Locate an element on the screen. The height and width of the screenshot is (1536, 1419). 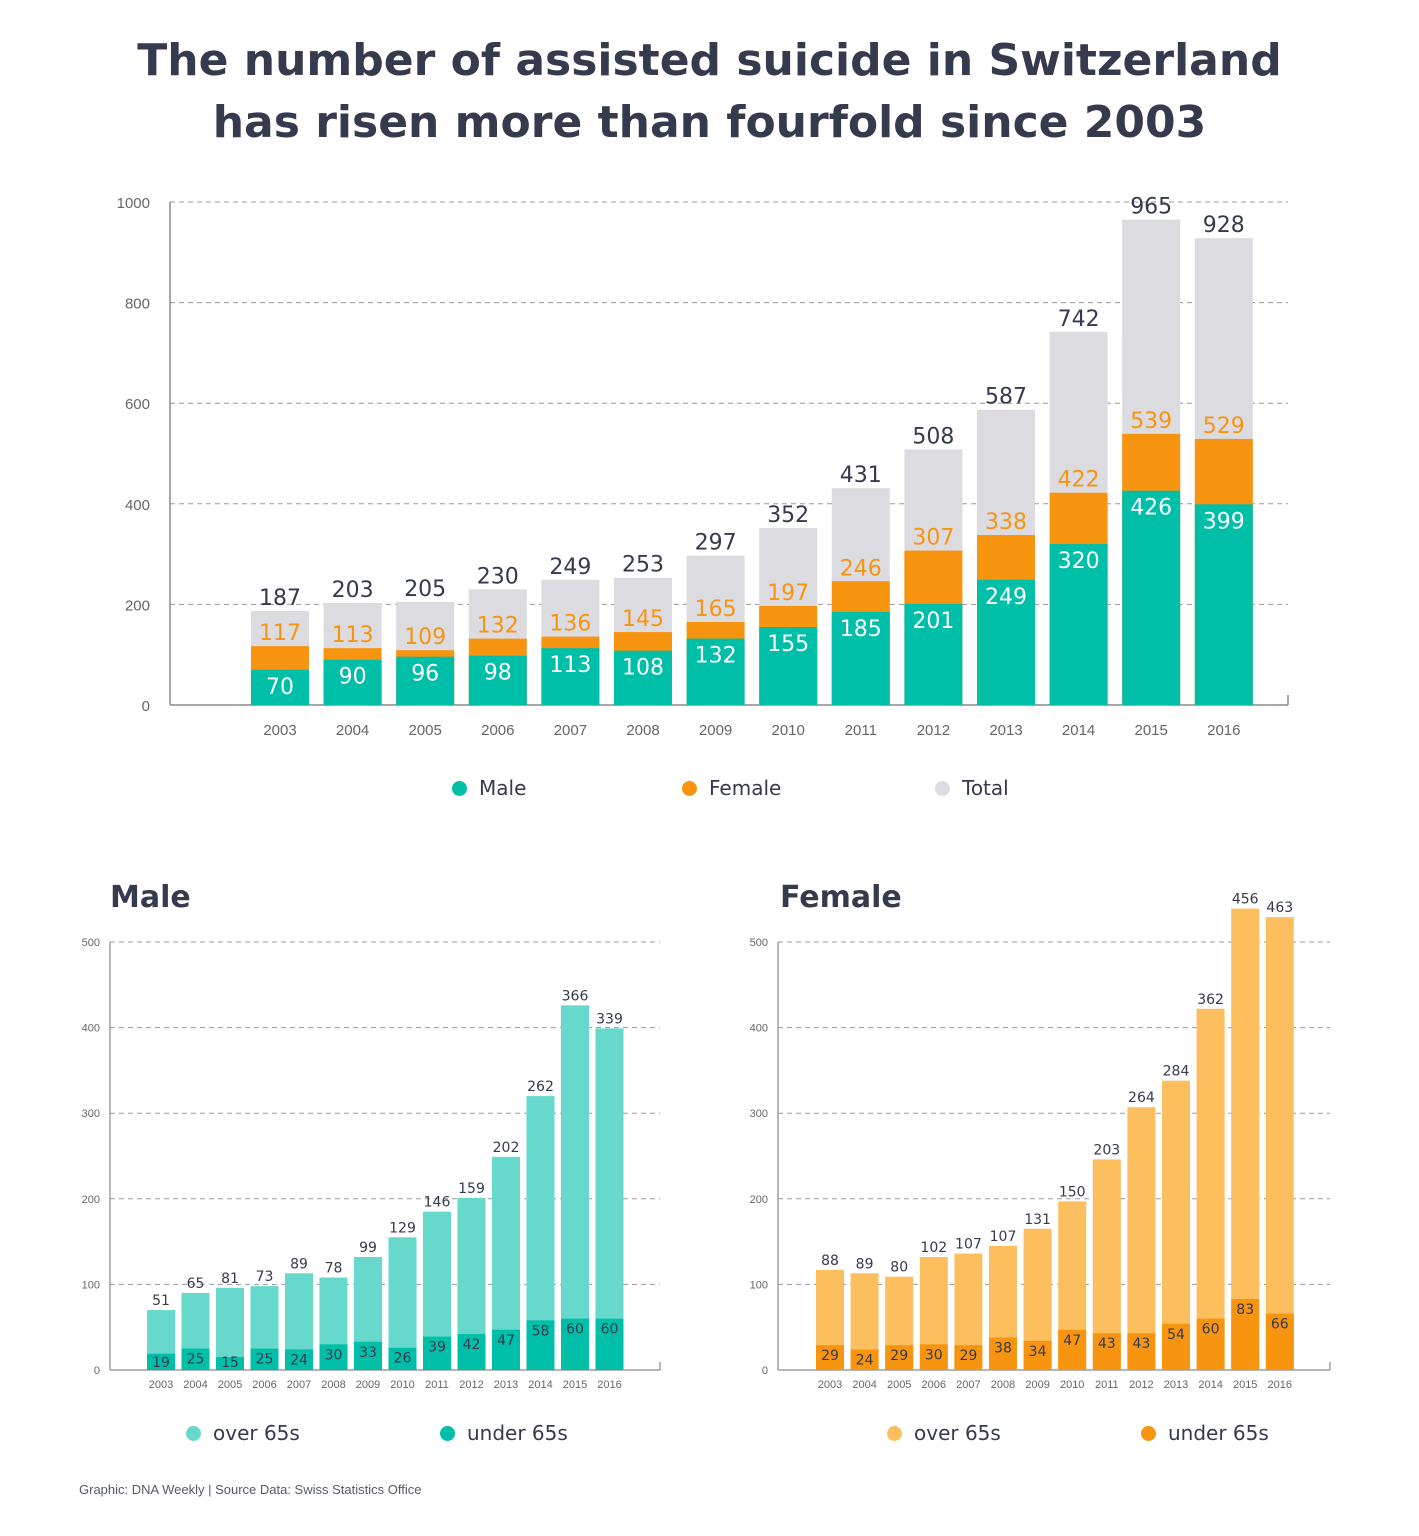
label-over65-2008: 78 is located at coordinates (334, 1269).